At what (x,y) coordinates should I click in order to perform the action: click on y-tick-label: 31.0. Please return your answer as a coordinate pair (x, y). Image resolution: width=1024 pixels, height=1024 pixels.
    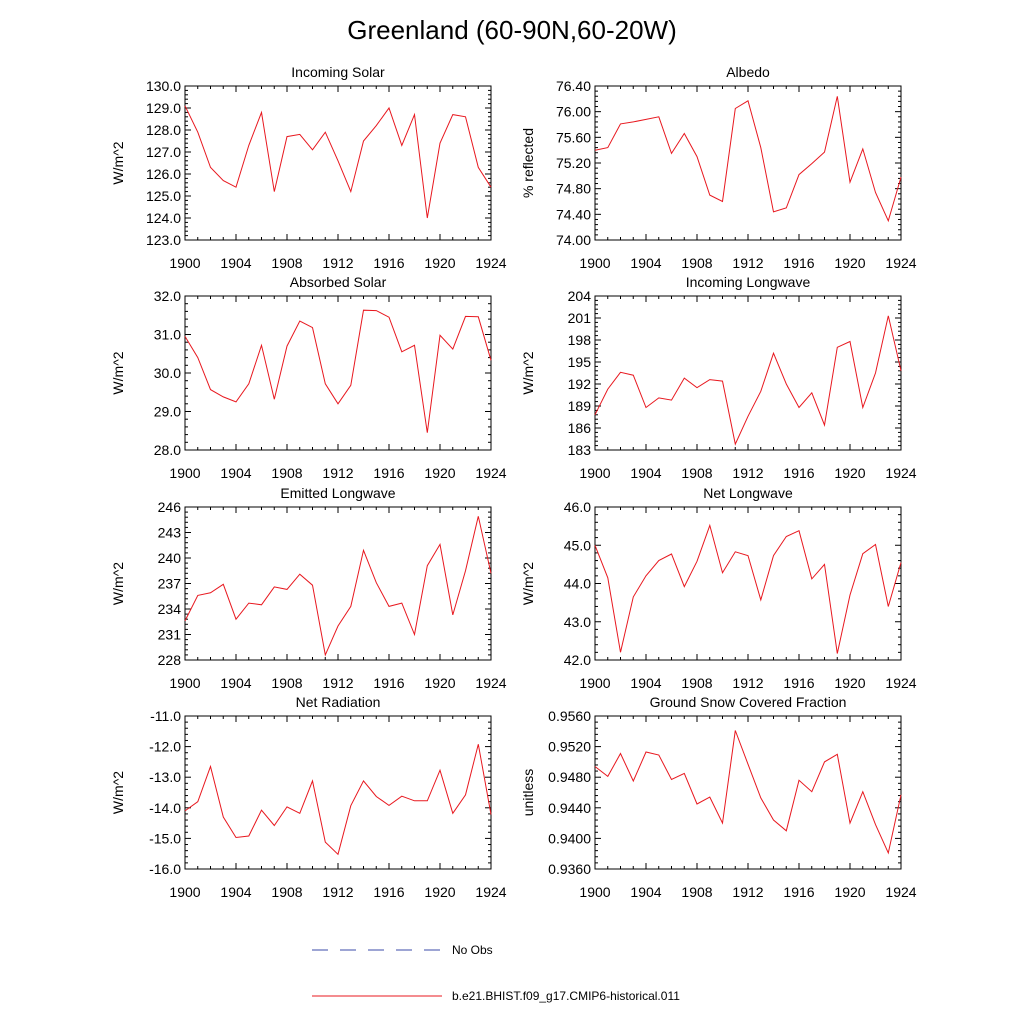
    Looking at the image, I should click on (167, 335).